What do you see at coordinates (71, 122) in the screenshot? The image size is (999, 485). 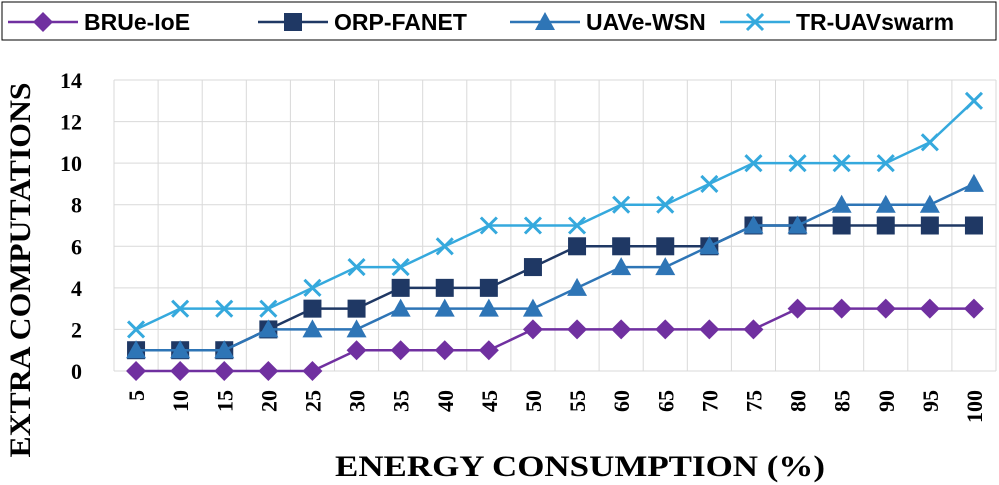 I see `y-tick-label: 12` at bounding box center [71, 122].